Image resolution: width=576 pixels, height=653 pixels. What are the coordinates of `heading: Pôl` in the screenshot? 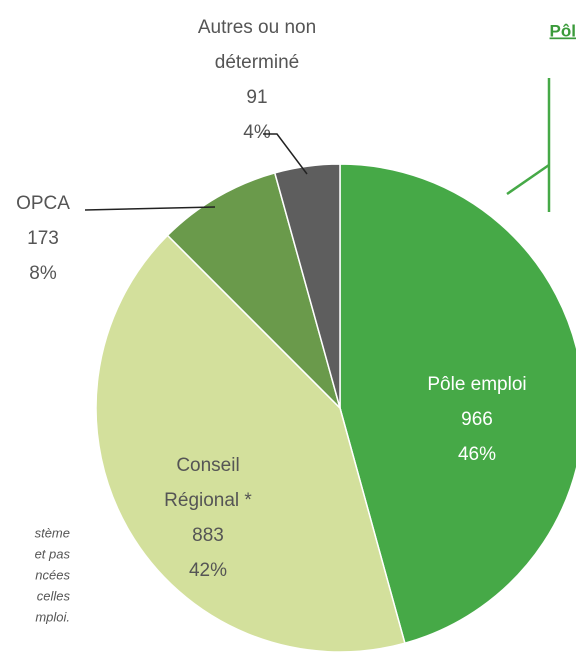 It's located at (563, 30).